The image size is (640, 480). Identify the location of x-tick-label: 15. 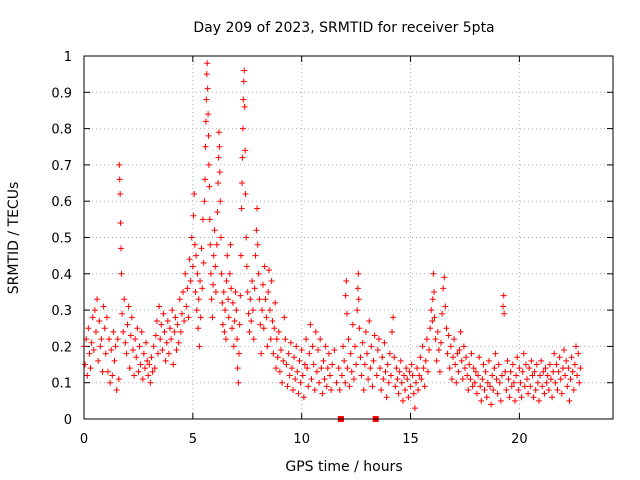
(410, 439).